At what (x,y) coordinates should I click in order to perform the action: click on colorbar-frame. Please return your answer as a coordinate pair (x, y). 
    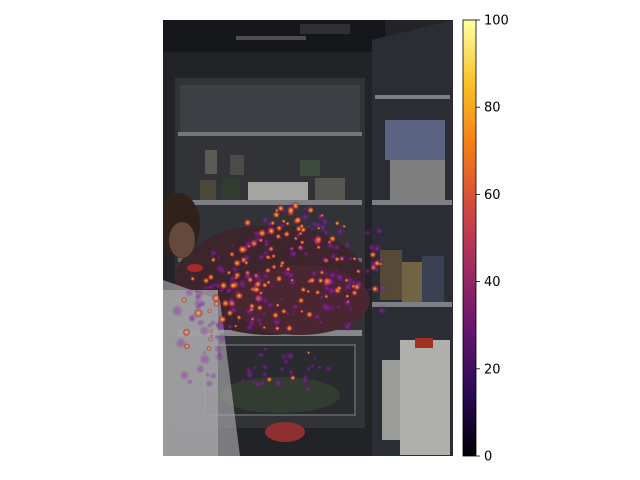
    Looking at the image, I should click on (469, 238).